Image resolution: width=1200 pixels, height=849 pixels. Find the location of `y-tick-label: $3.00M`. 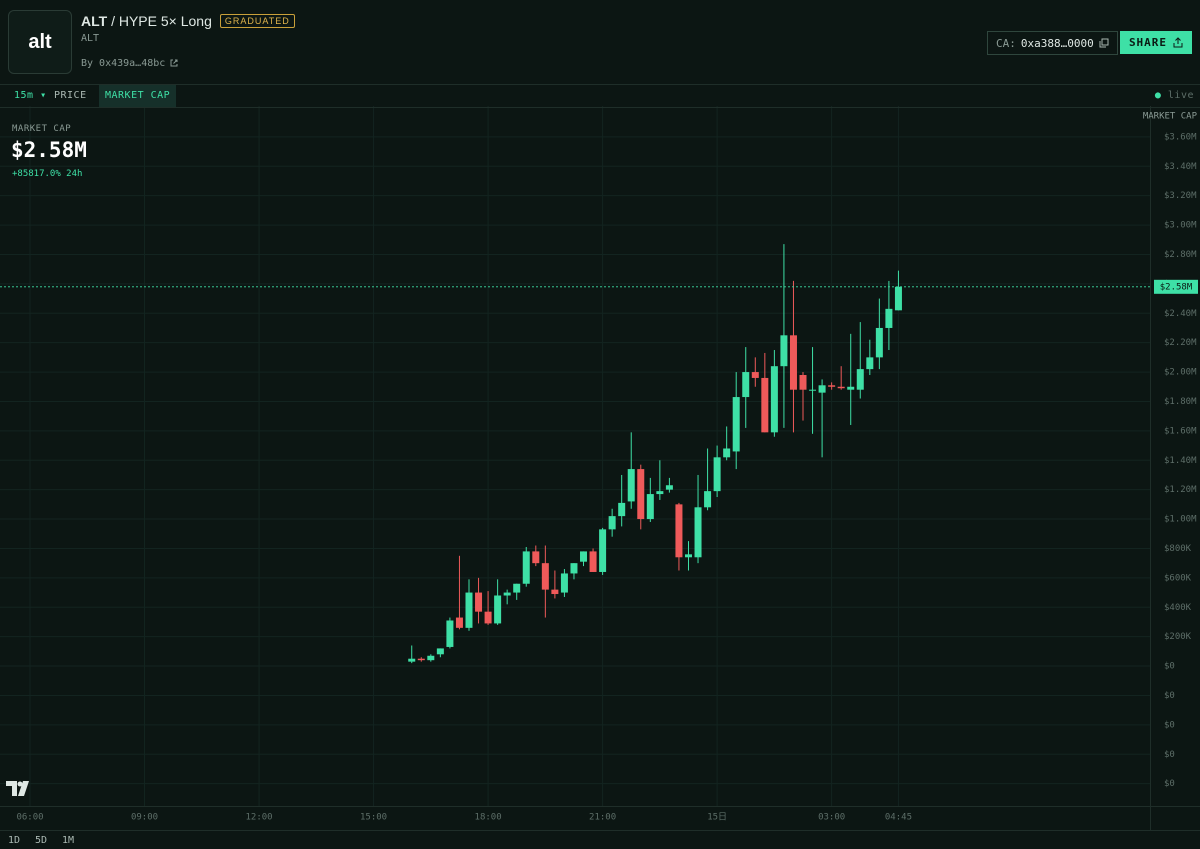

y-tick-label: $3.00M is located at coordinates (1180, 226).